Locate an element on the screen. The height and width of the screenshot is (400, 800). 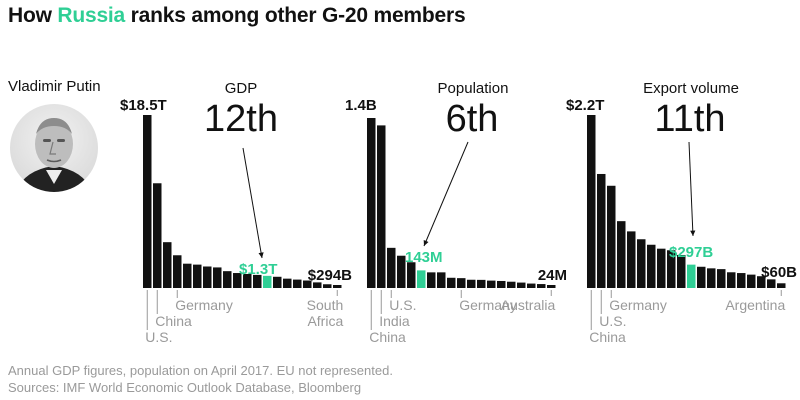
highlight-value-label: 143M is located at coordinates (424, 257).